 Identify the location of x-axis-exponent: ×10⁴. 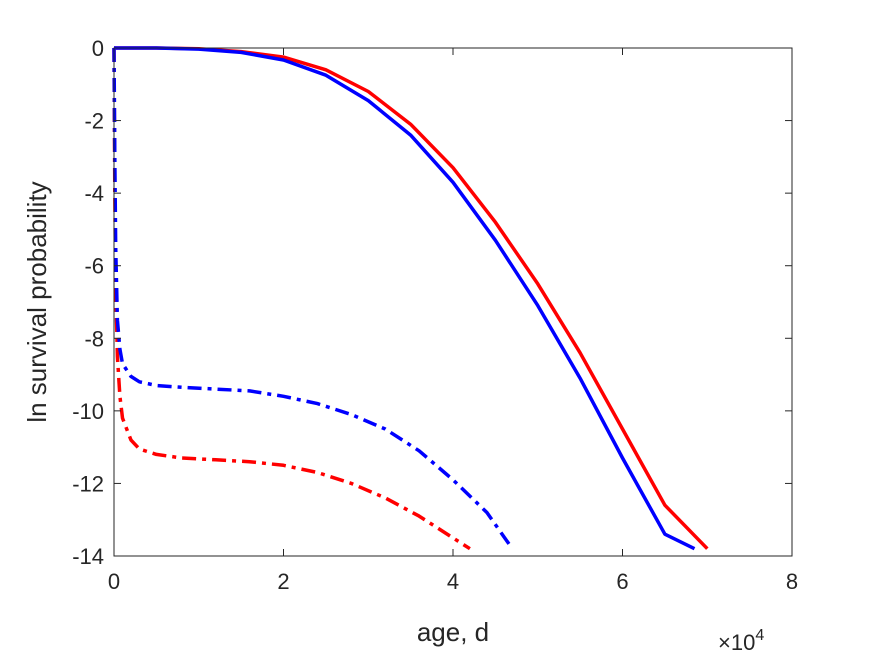
(741, 641).